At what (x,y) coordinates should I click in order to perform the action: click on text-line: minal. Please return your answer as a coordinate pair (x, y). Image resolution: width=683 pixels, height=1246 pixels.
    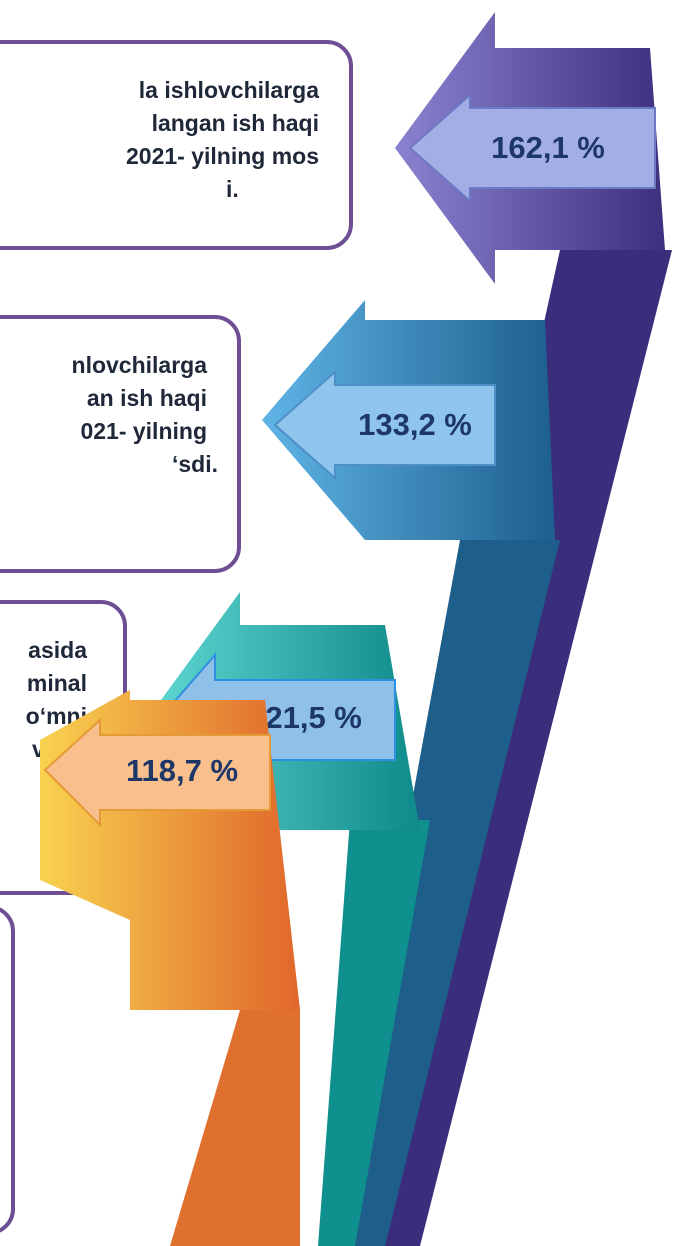
    Looking at the image, I should click on (56, 683).